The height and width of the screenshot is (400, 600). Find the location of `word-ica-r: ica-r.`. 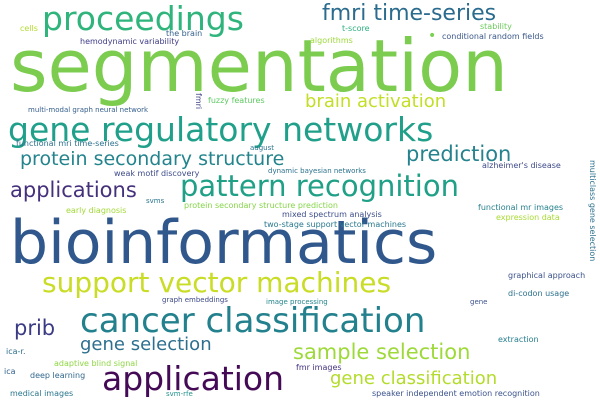

word-ica-r: ica-r. is located at coordinates (16, 351).